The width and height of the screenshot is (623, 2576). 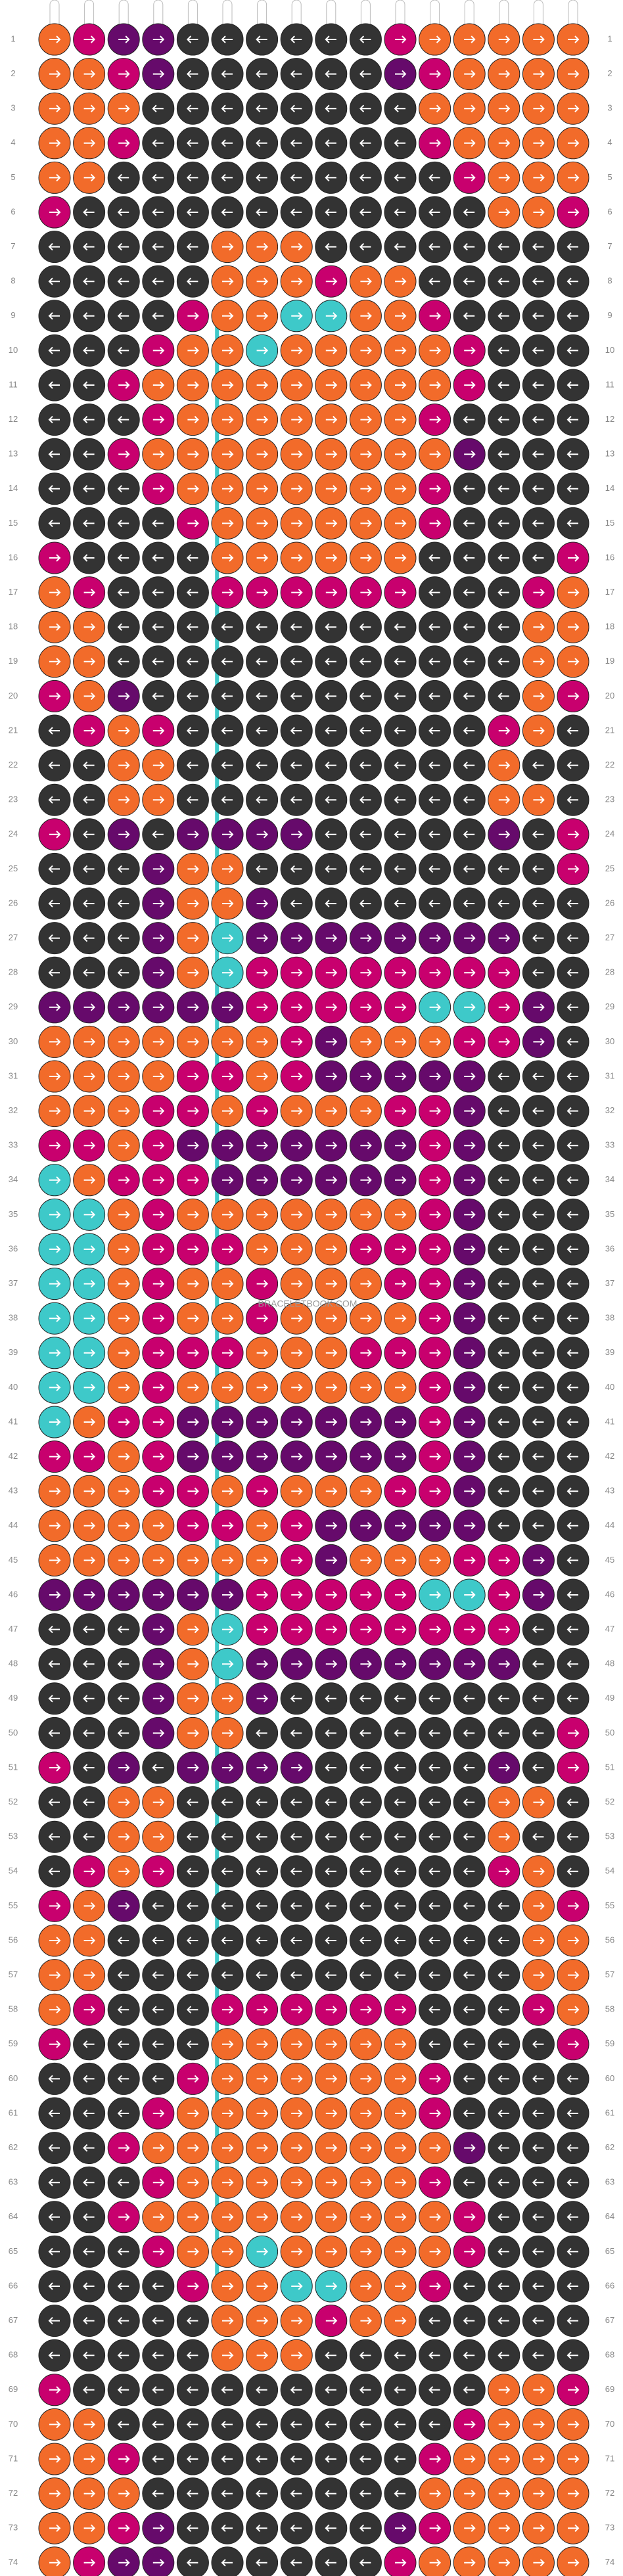 What do you see at coordinates (14, 1594) in the screenshot?
I see `row-label-left: 46` at bounding box center [14, 1594].